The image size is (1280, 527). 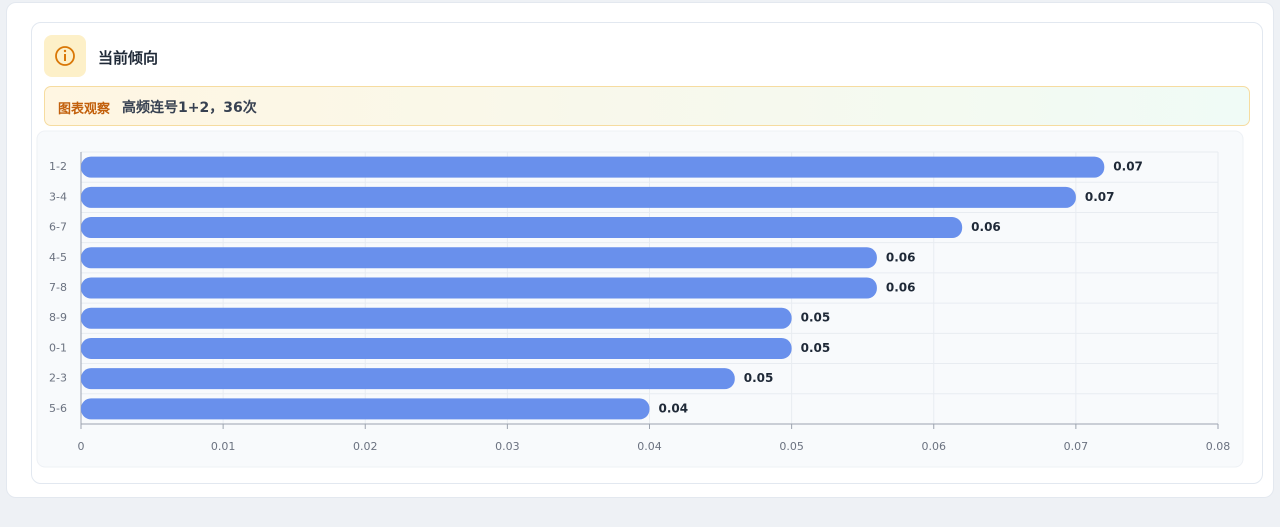 What do you see at coordinates (674, 408) in the screenshot?
I see `value-label: 0.04` at bounding box center [674, 408].